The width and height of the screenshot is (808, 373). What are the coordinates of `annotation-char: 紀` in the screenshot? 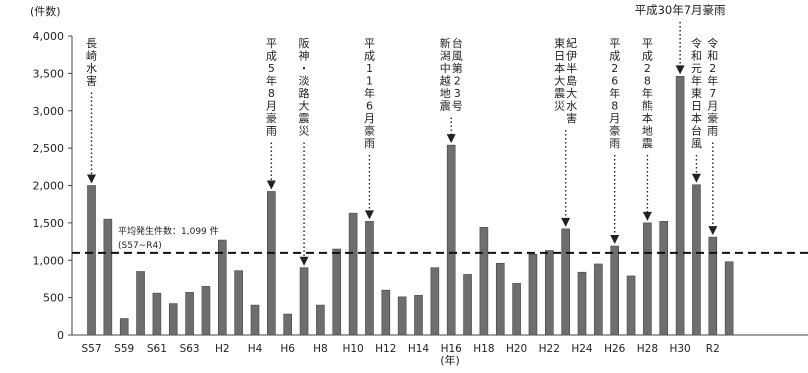 It's located at (571, 43).